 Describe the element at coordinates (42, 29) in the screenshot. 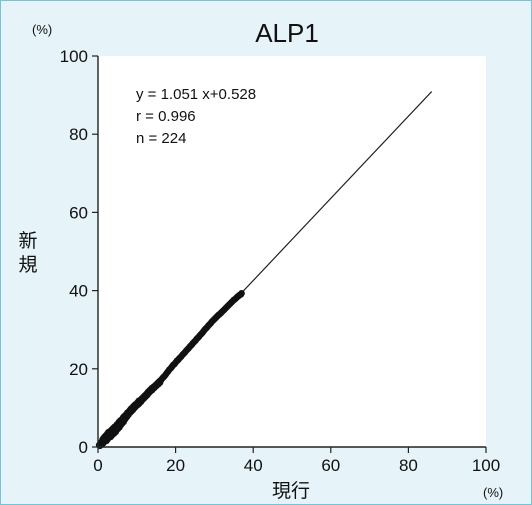

I see `y-unit-label: (%)` at that location.